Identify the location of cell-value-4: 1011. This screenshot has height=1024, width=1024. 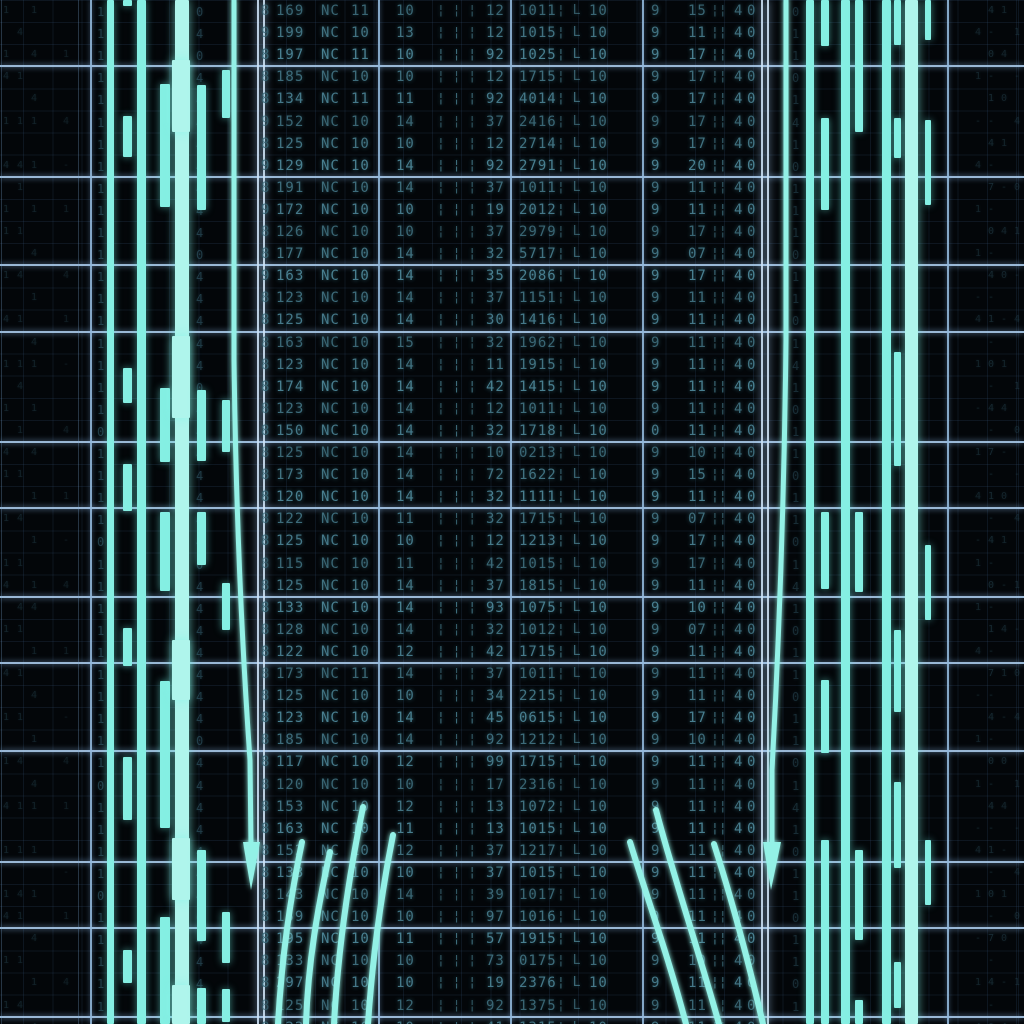
(538, 187).